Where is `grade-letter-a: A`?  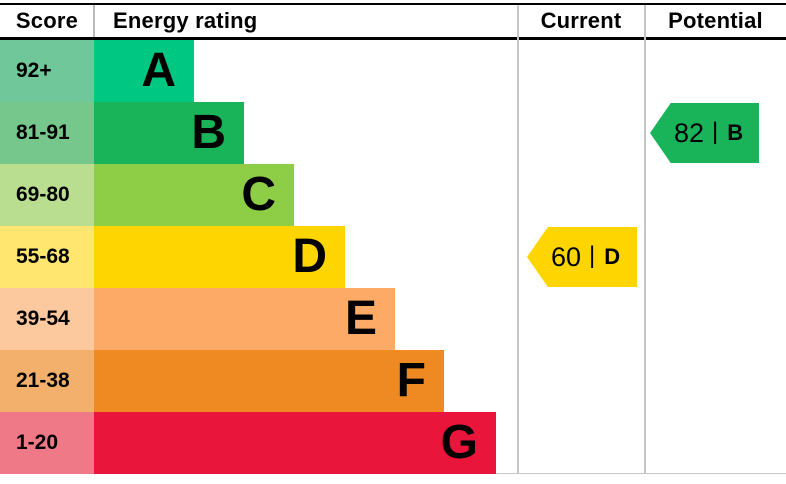
grade-letter-a: A is located at coordinates (158, 70).